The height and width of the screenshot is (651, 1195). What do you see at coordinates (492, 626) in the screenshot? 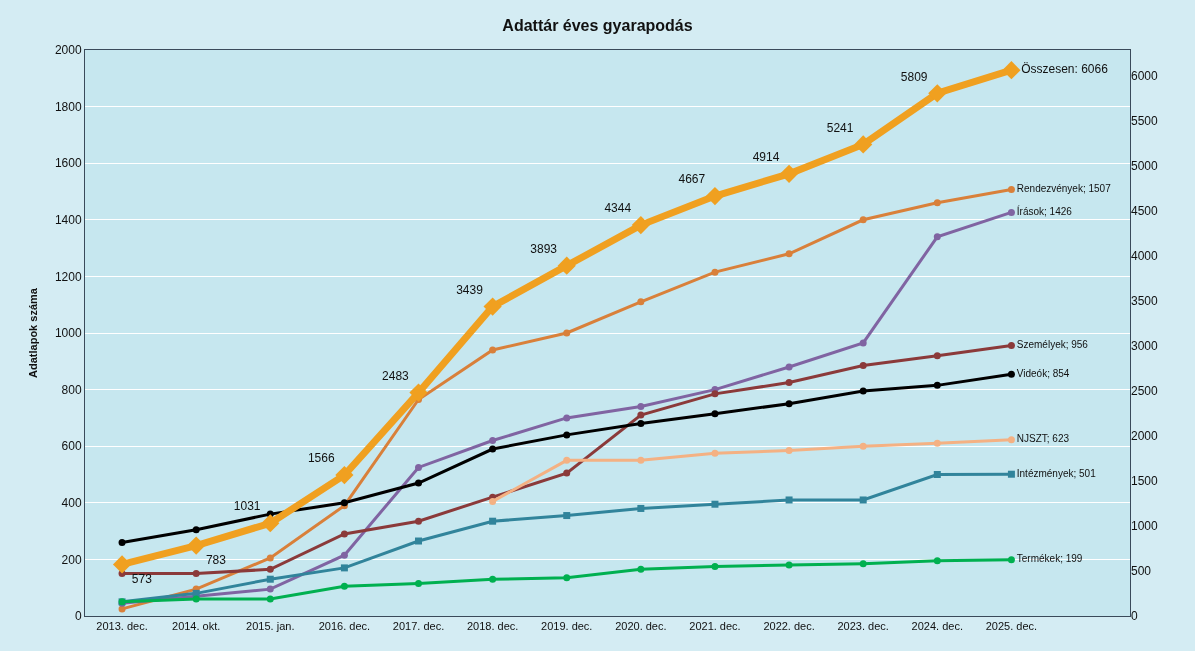
I see `x-tick-label: 2018. dec.` at bounding box center [492, 626].